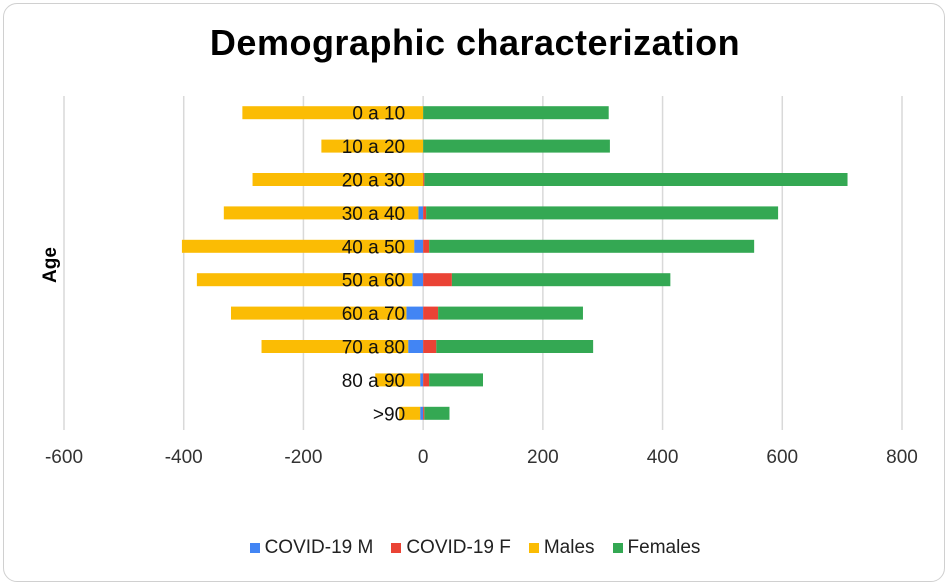  What do you see at coordinates (184, 457) in the screenshot?
I see `x-tick-label: -400` at bounding box center [184, 457].